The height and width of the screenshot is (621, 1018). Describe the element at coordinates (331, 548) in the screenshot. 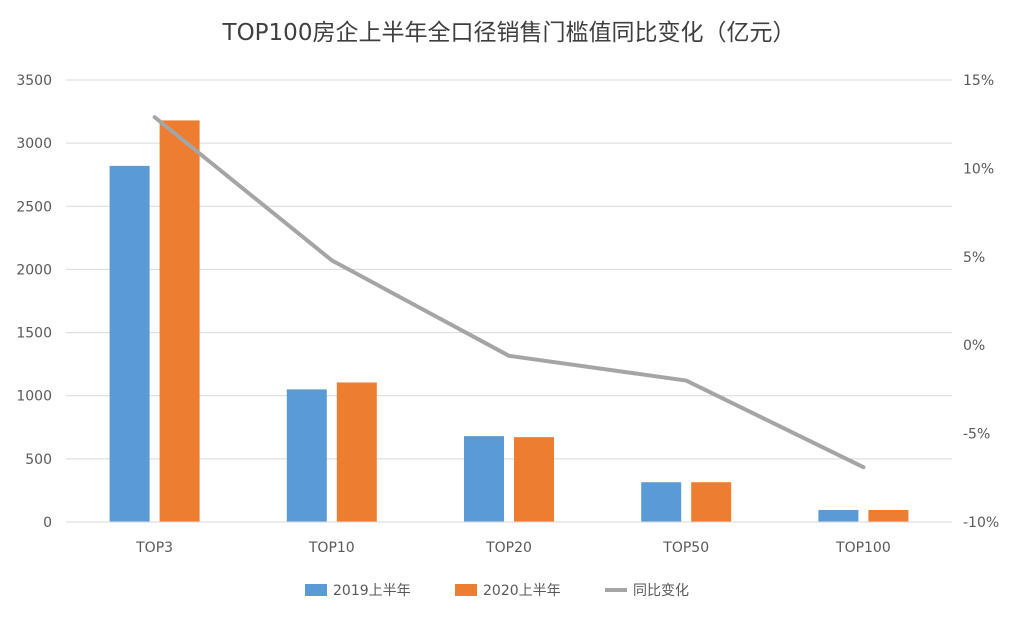

I see `x-tick-label: TOP10` at that location.